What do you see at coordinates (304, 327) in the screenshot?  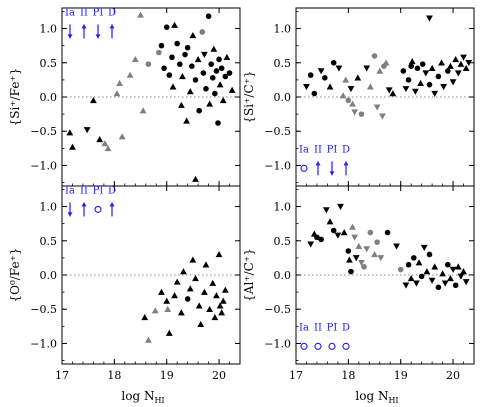 I see `key-label-ia: Ia` at bounding box center [304, 327].